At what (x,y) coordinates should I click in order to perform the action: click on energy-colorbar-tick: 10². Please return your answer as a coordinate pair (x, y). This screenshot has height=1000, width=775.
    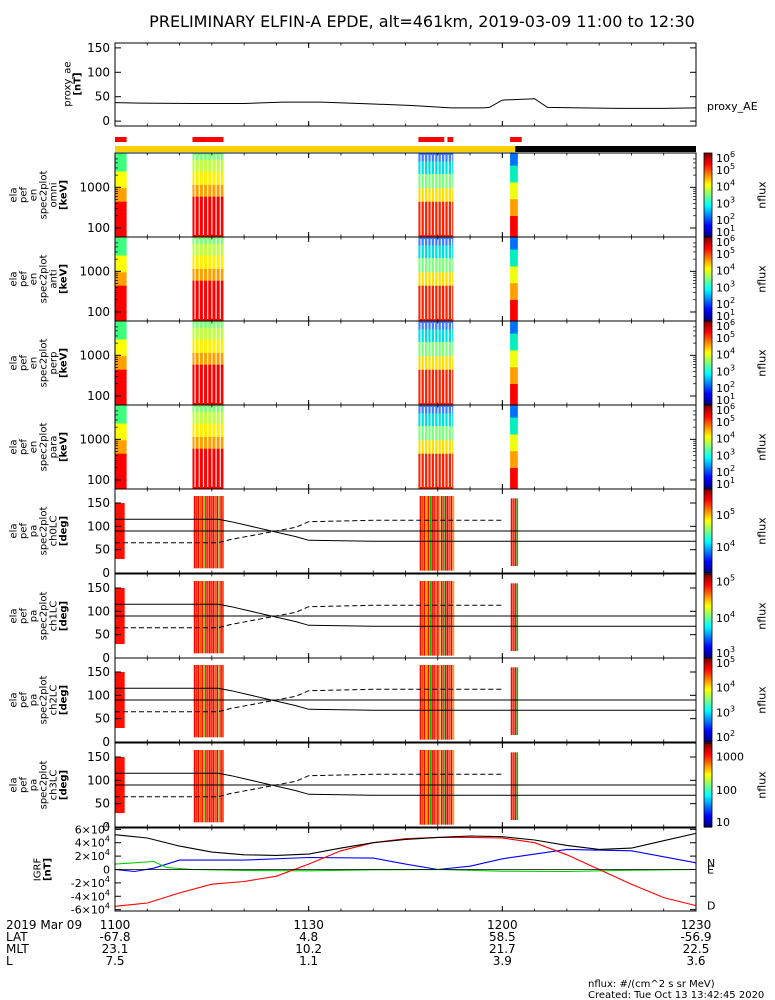
    Looking at the image, I should click on (725, 387).